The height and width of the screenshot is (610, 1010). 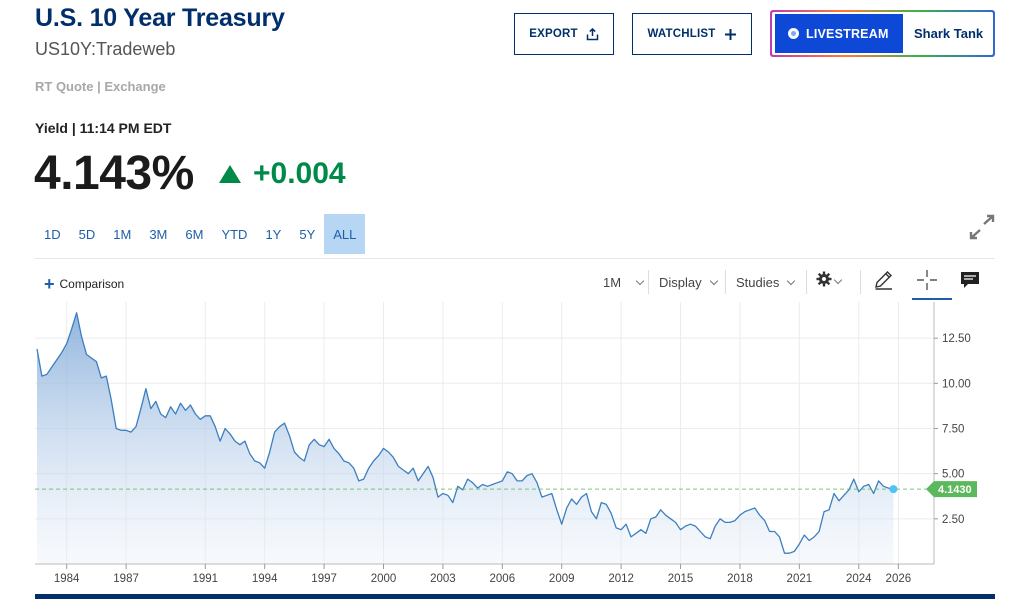 I want to click on range-5d: 5D, so click(x=87, y=234).